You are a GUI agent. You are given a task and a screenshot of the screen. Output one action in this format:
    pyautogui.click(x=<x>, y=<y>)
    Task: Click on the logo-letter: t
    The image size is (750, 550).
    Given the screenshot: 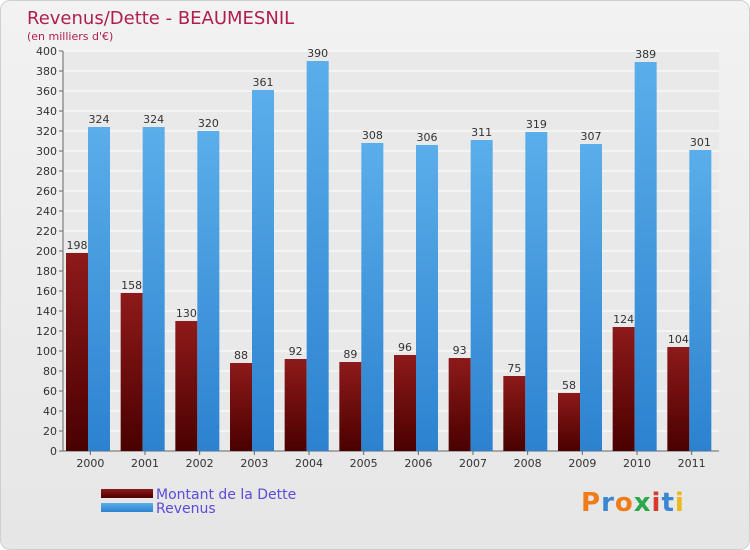 What is the action you would take?
    pyautogui.click(x=668, y=503)
    